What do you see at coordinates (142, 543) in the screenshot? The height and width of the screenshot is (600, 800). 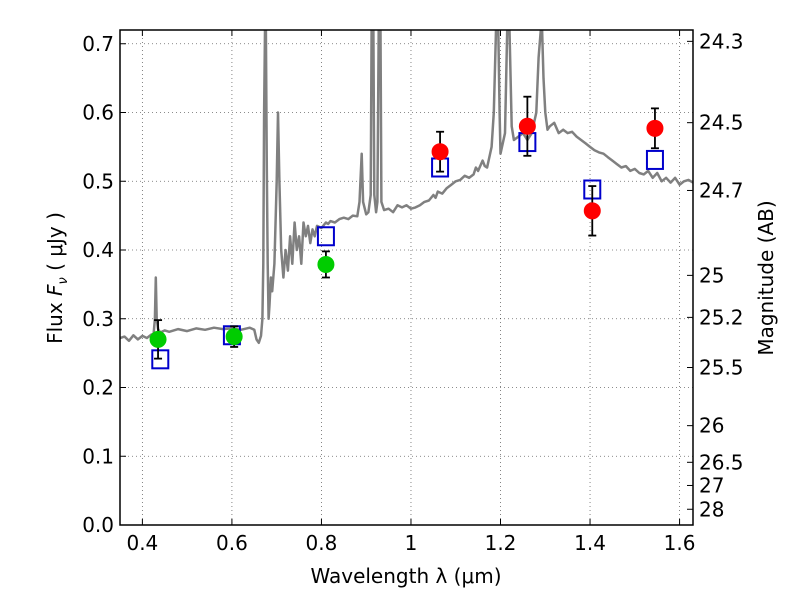 I see `x-tick-label: 0.4` at bounding box center [142, 543].